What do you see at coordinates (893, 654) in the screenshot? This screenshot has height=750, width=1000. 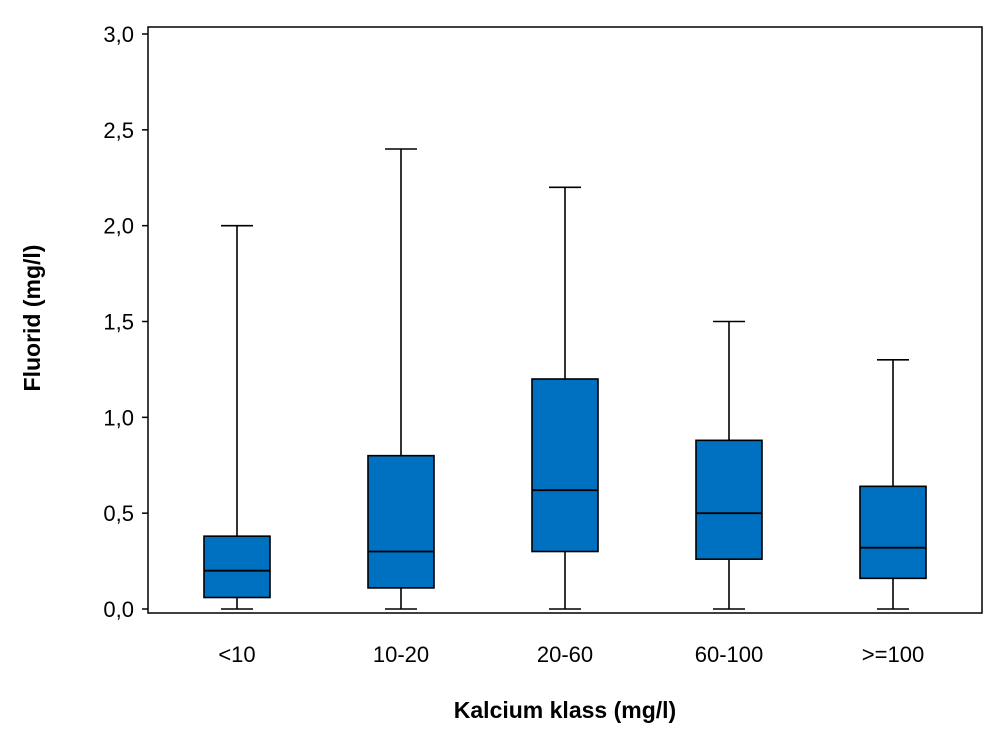 I see `x-tick-label: >=100` at bounding box center [893, 654].